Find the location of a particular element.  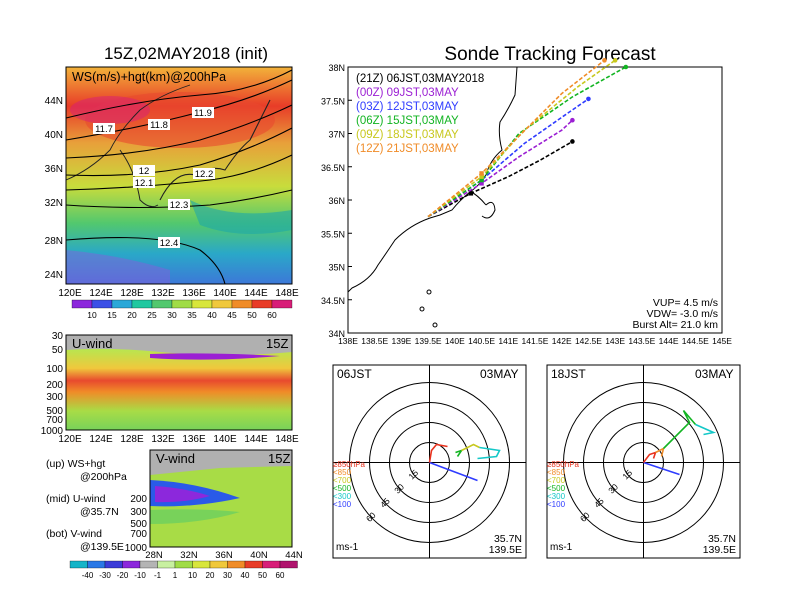

track-lon-tick: 143.5E is located at coordinates (641, 341).